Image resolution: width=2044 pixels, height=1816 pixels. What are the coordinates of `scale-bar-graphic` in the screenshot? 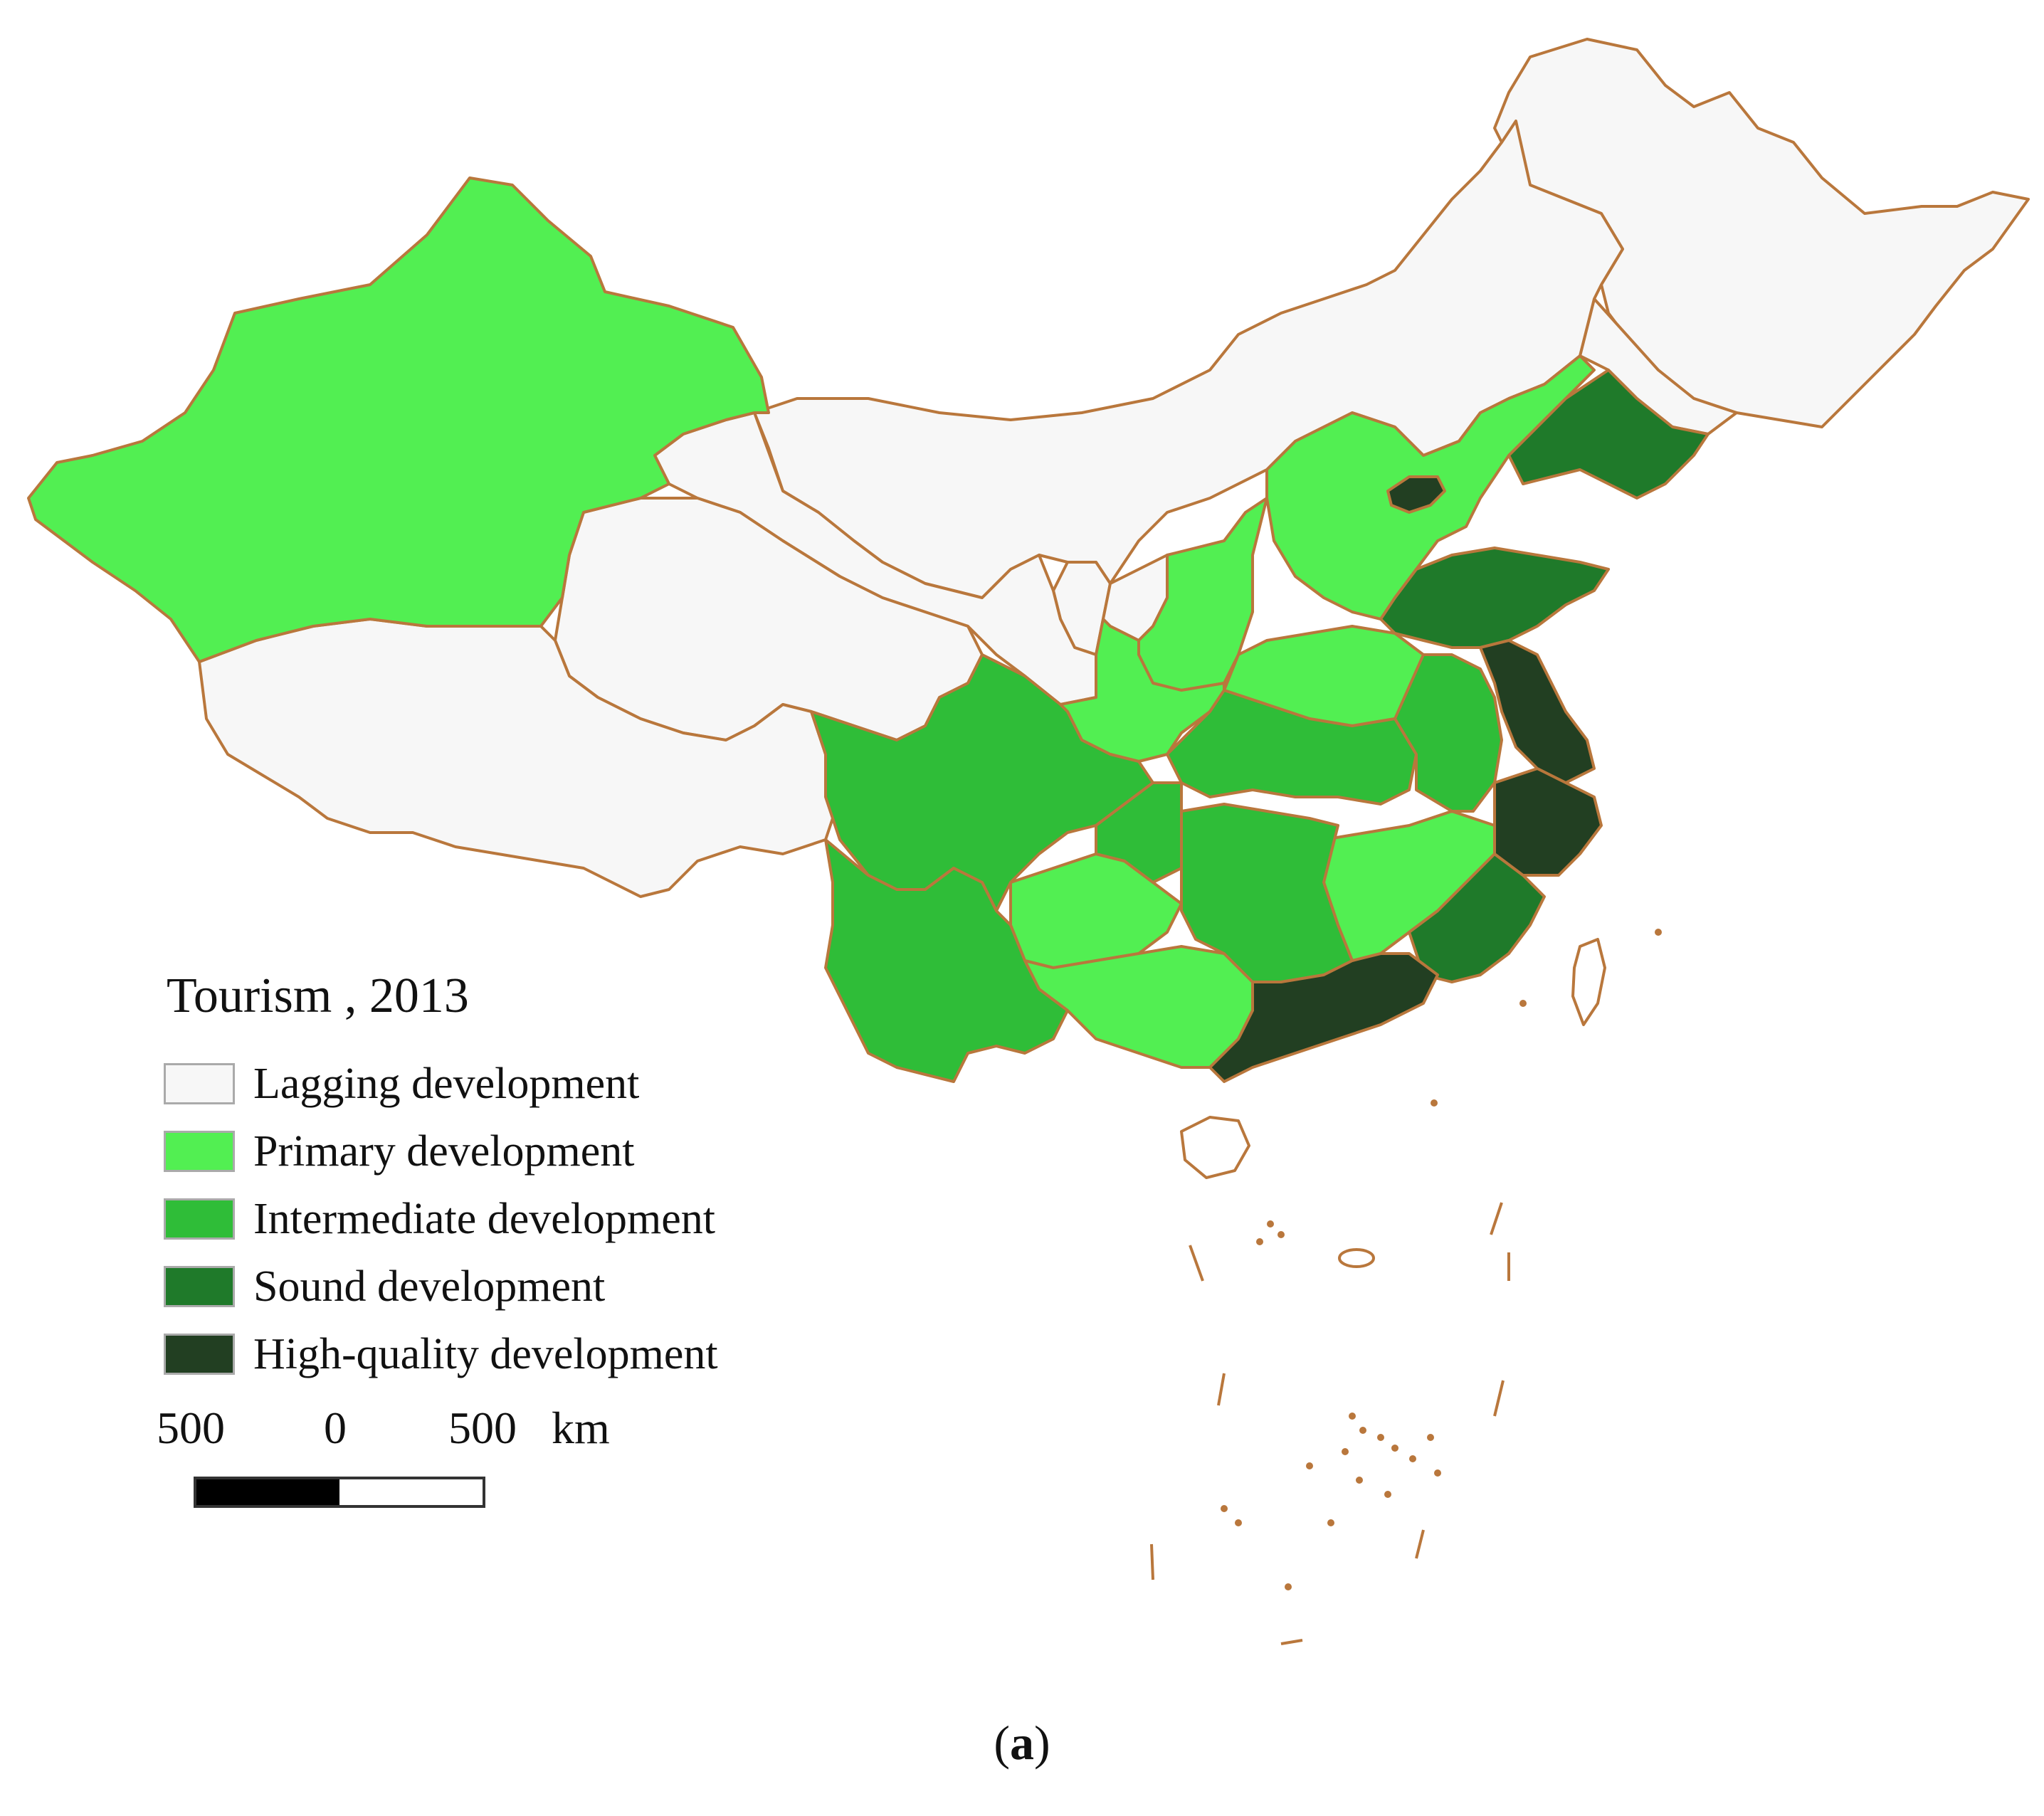 It's located at (339, 1493).